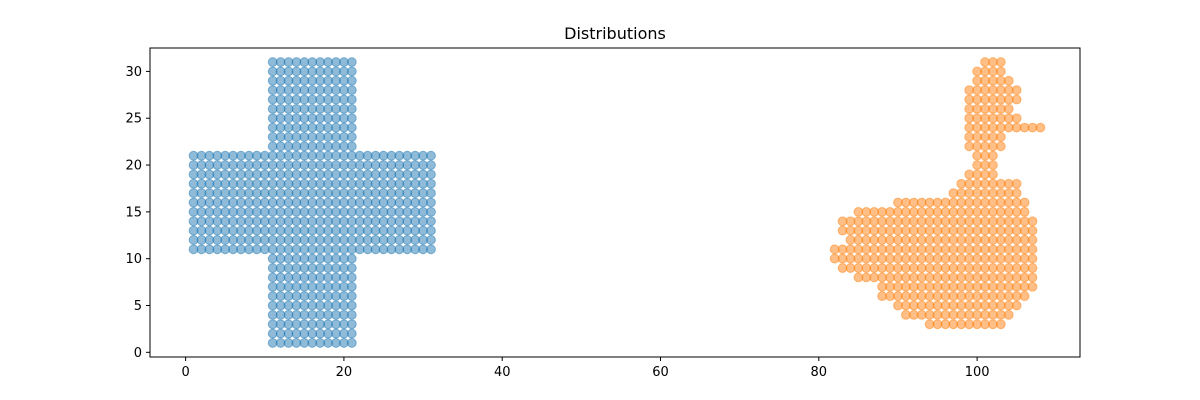 This screenshot has width=1200, height=400. Describe the element at coordinates (138, 353) in the screenshot. I see `y-tick-label: 0` at that location.